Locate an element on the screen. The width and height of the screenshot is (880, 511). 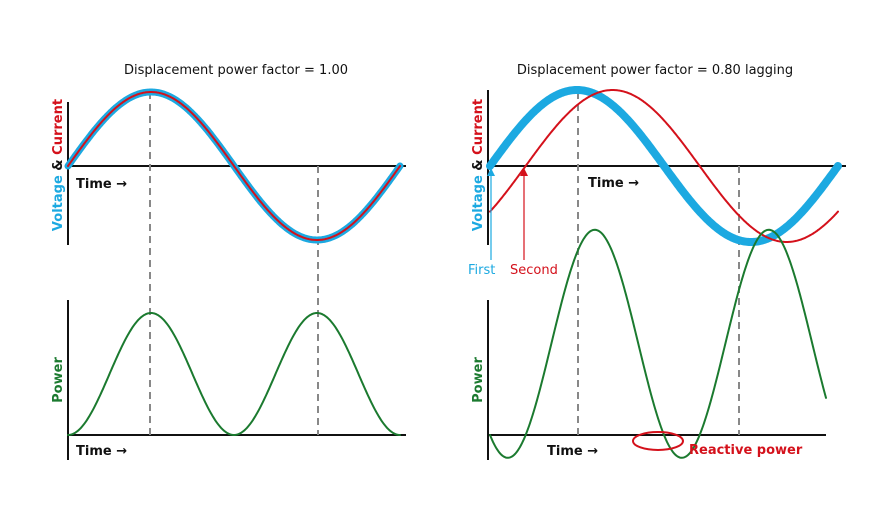
second-label: Second is located at coordinates (534, 270).